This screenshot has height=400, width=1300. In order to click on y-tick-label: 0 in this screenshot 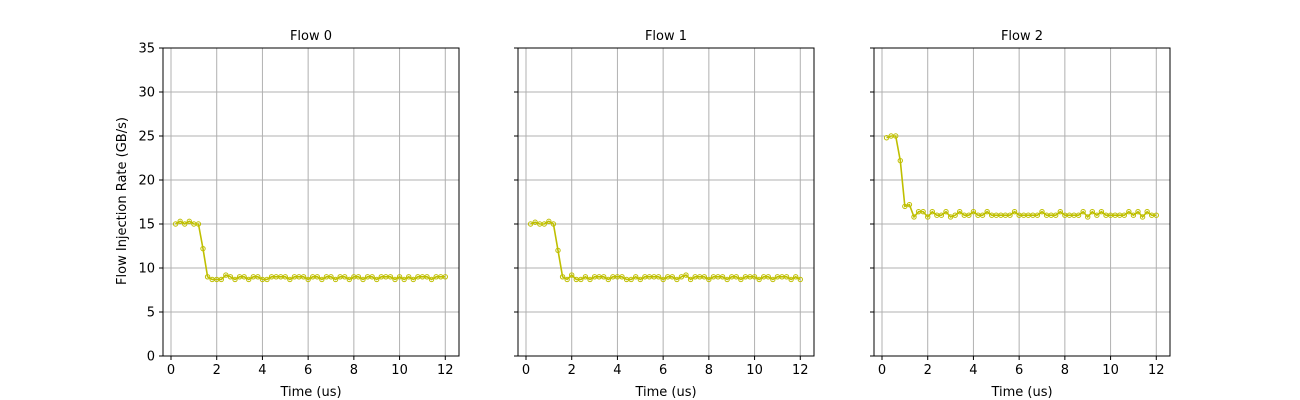, I will do `click(151, 357)`.